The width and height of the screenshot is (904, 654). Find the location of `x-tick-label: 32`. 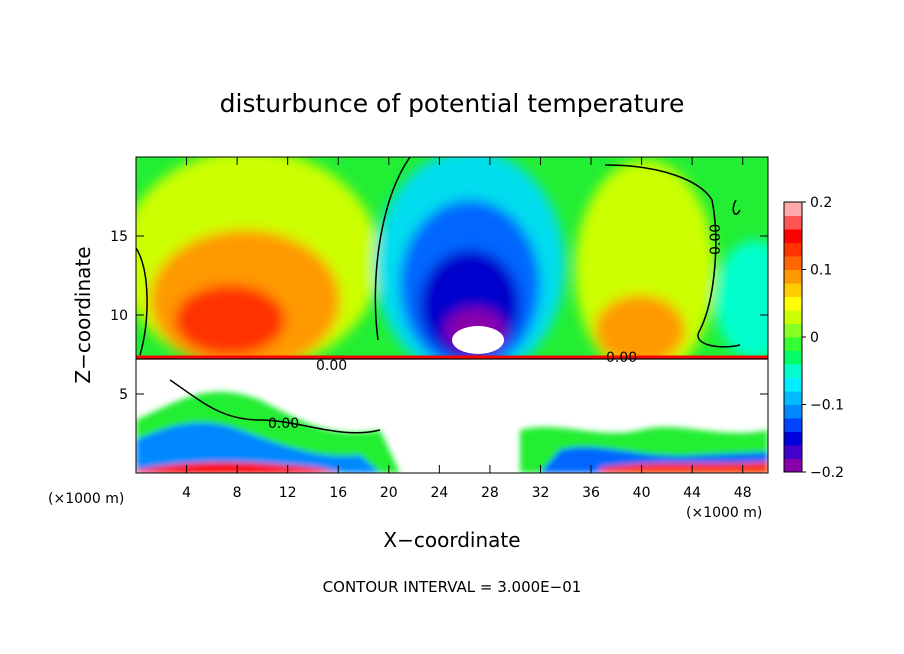

x-tick-label: 32 is located at coordinates (541, 493).